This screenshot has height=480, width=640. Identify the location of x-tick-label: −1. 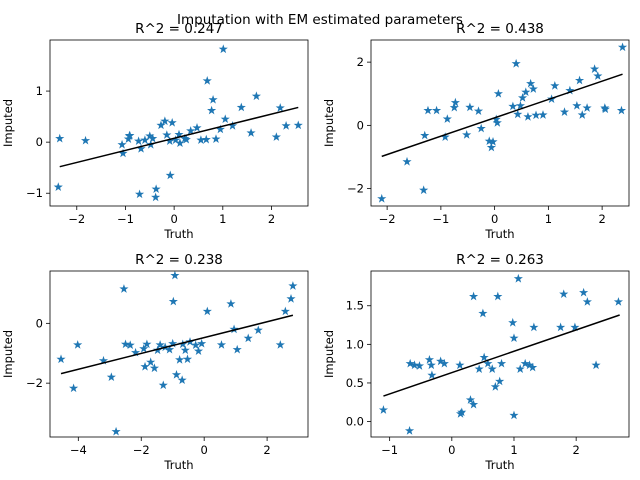
(389, 450).